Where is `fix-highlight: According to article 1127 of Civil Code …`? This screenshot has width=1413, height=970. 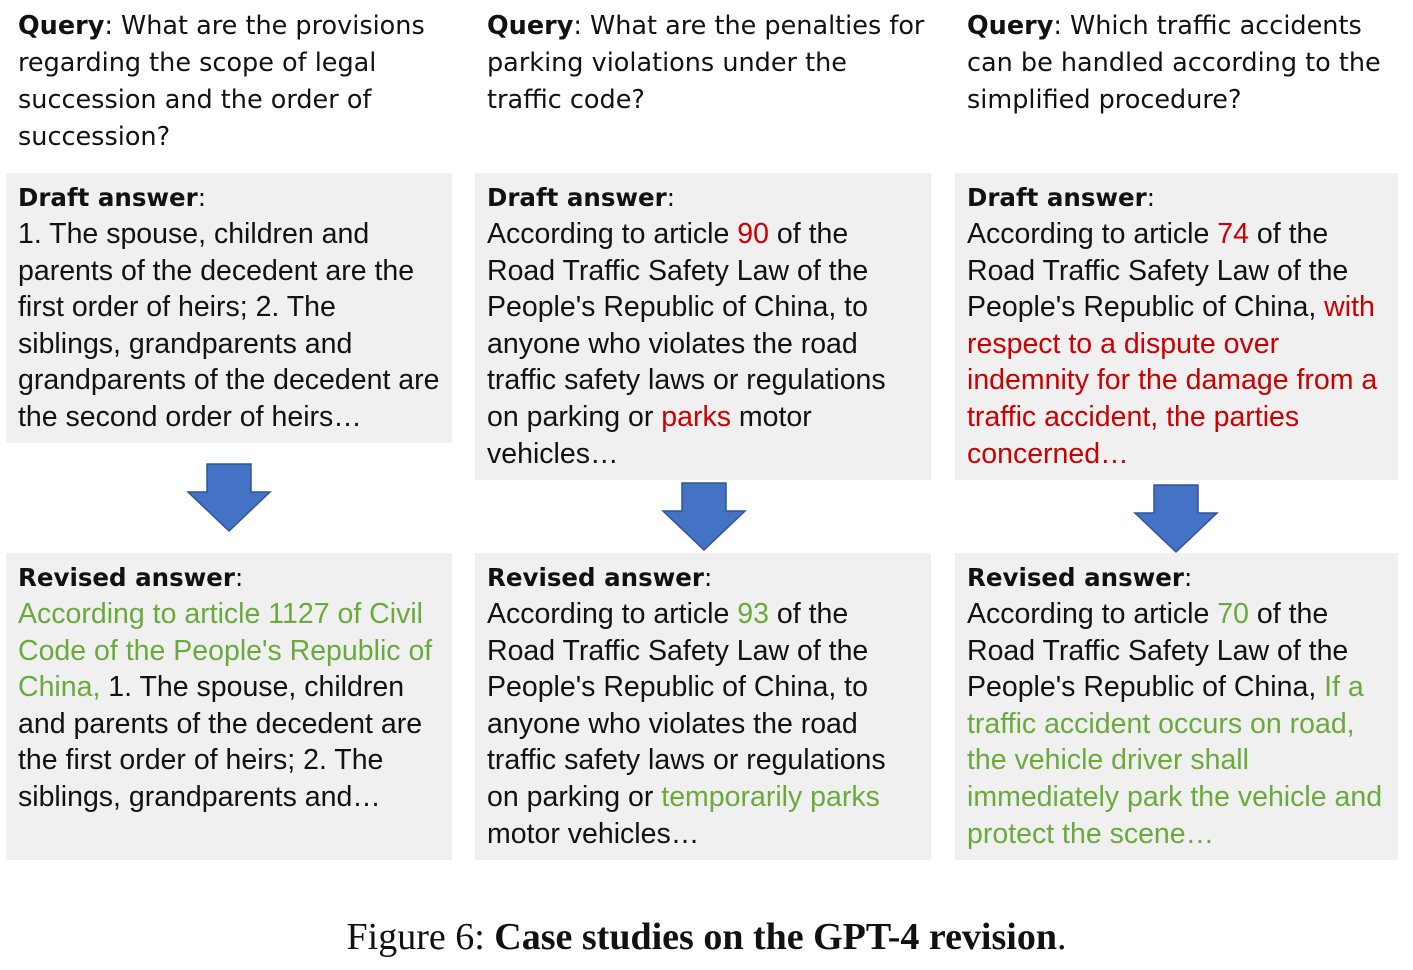
fix-highlight: According to article 1127 of Civil Code … is located at coordinates (225, 651).